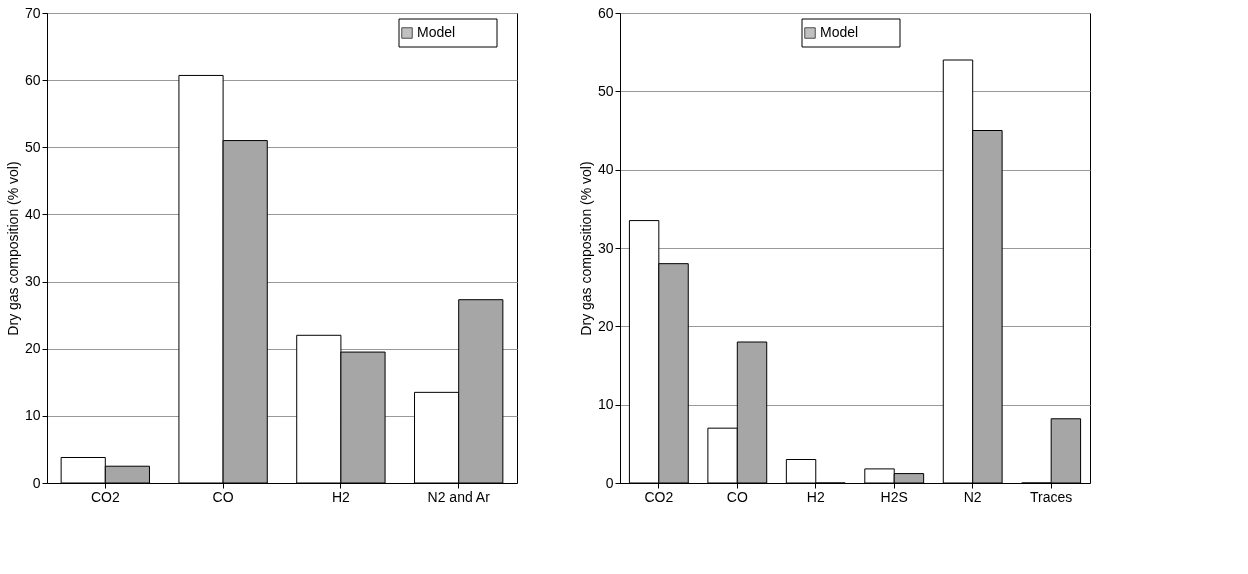 This screenshot has height=574, width=1248. What do you see at coordinates (972, 496) in the screenshot?
I see `x-tick-label: N2` at bounding box center [972, 496].